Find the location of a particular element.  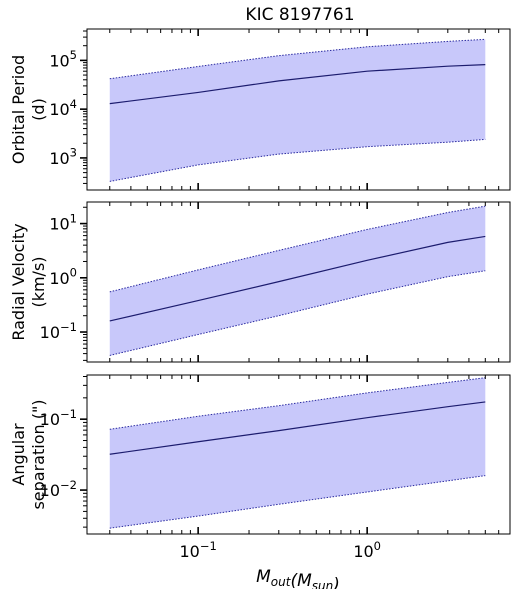

x-axis-label: Mout(Msun) is located at coordinates (298, 578).